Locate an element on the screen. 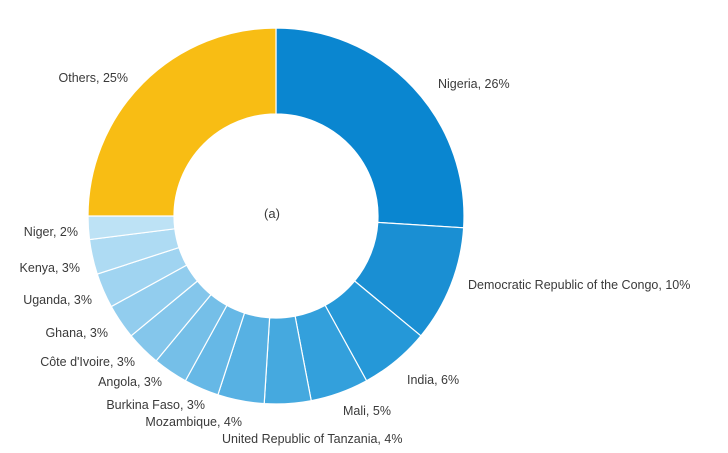  slice-label-democratic-republic-of-the-congo: Democratic Republic of the Congo, 10% is located at coordinates (579, 285).